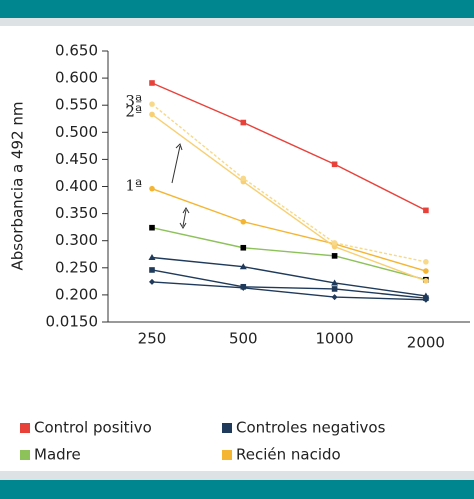 This screenshot has width=474, height=499. What do you see at coordinates (152, 339) in the screenshot?
I see `x-tick-label: 250` at bounding box center [152, 339].